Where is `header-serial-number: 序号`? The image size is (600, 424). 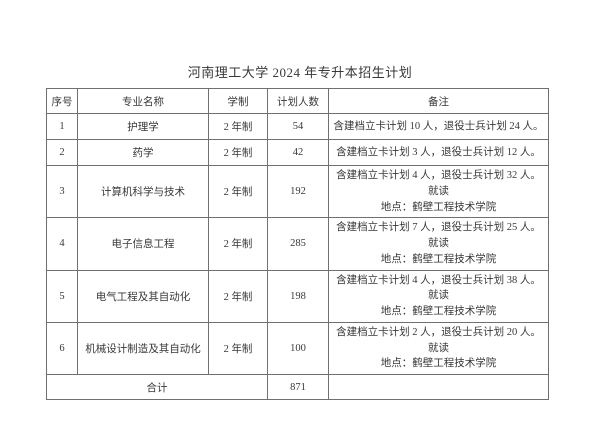 header-serial-number: 序号 is located at coordinates (62, 101).